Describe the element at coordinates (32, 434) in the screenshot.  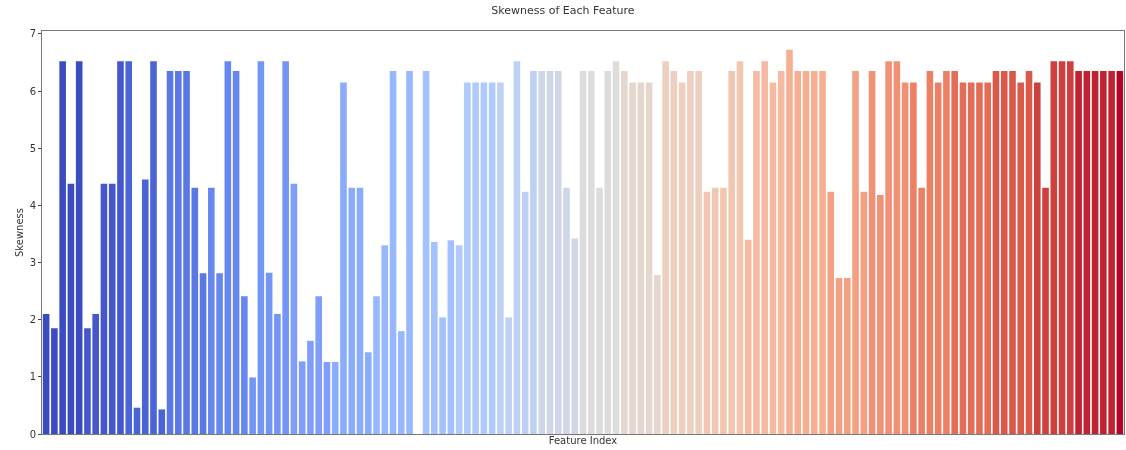
I see `y-tick-label: 0` at that location.